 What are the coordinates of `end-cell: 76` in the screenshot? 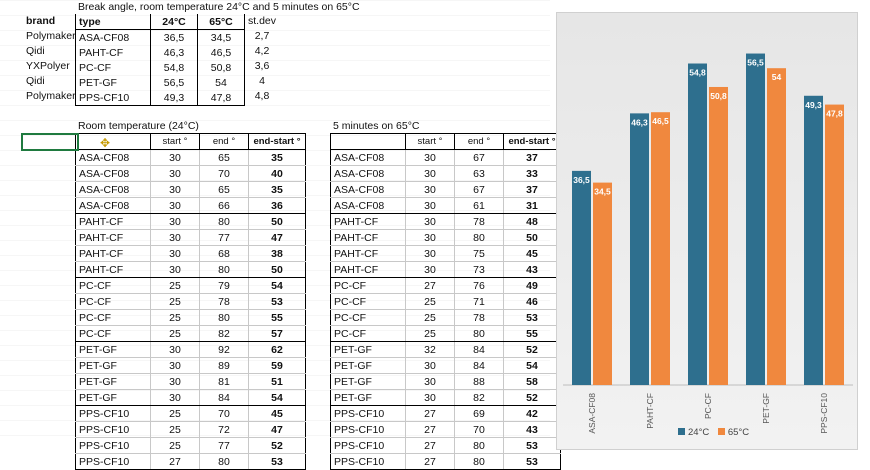 It's located at (479, 285).